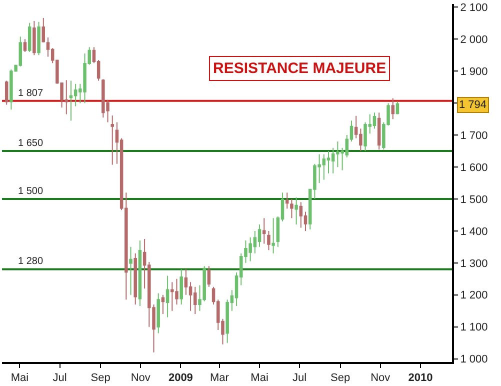  Describe the element at coordinates (31, 143) in the screenshot. I see `ref-line-label: 1 650` at that location.